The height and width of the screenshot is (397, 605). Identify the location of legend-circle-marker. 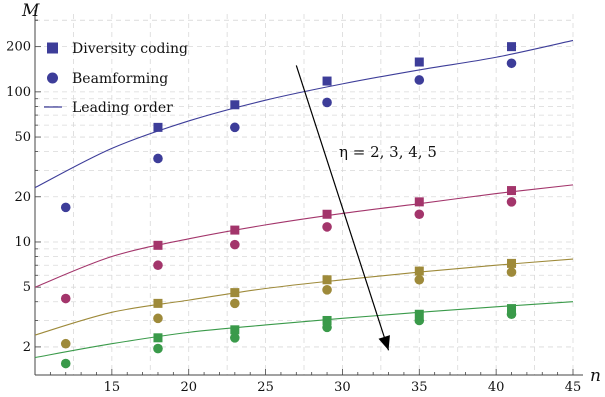
(52, 78).